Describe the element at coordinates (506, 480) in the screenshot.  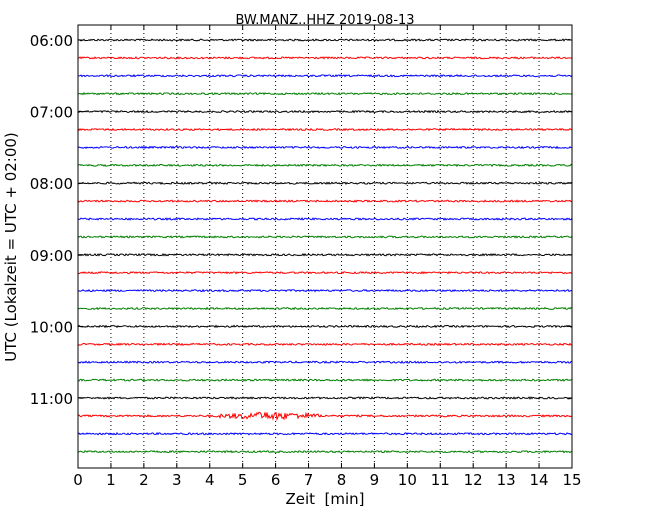
I see `x-tick-label-13: 13` at that location.